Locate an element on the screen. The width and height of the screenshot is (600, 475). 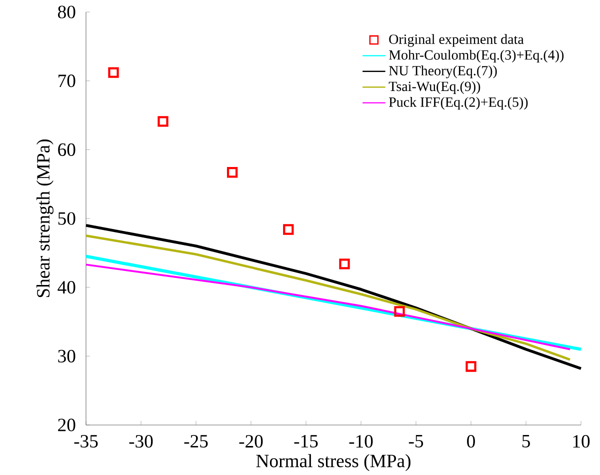
x-tick-label: -15 is located at coordinates (306, 441).